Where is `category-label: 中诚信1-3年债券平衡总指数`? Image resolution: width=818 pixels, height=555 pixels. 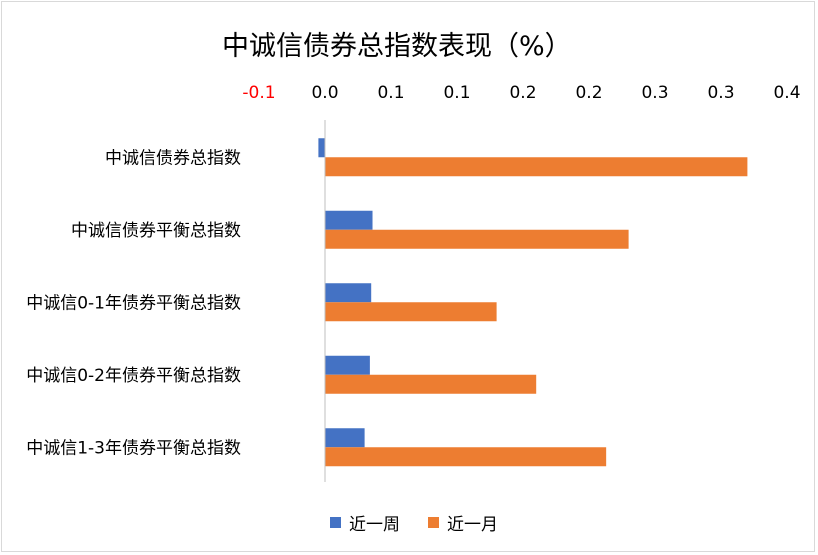 category-label: 中诚信1-3年债券平衡总指数 is located at coordinates (133, 448).